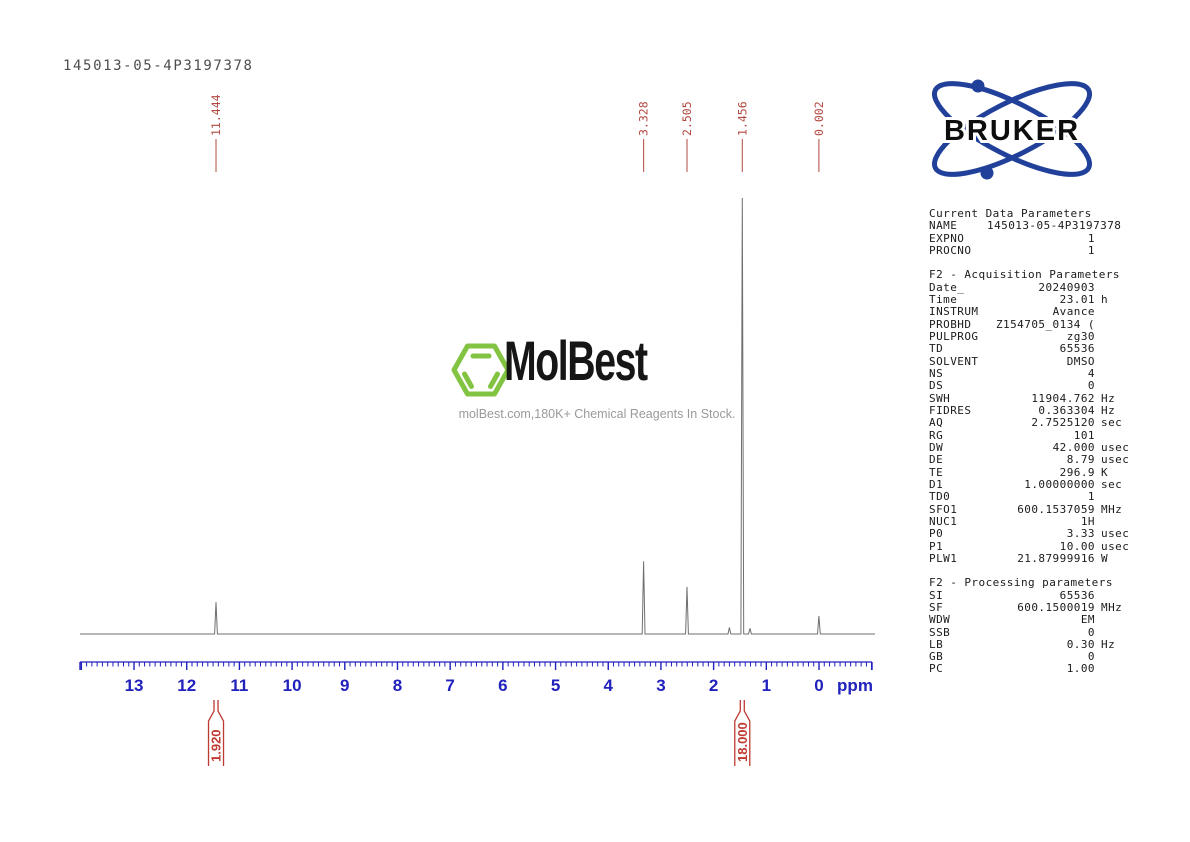 The height and width of the screenshot is (842, 1190). What do you see at coordinates (1080, 336) in the screenshot?
I see `param-value: zg30` at bounding box center [1080, 336].